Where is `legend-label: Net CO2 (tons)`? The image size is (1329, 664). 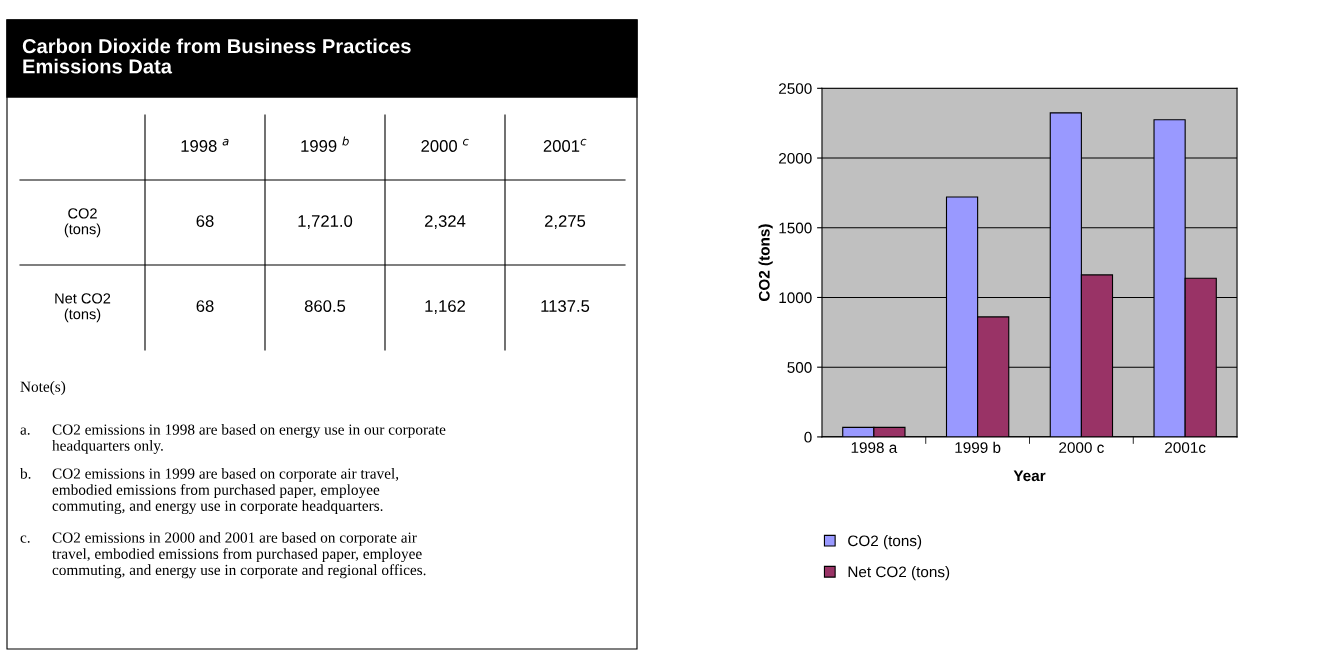 legend-label: Net CO2 (tons) is located at coordinates (899, 573).